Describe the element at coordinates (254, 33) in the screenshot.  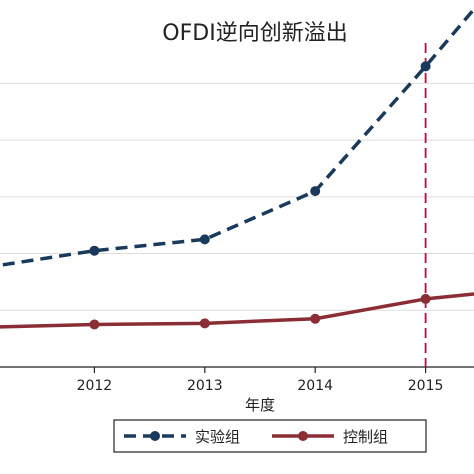
I see `chart-title: OFDI逆向创新溢出` at that location.